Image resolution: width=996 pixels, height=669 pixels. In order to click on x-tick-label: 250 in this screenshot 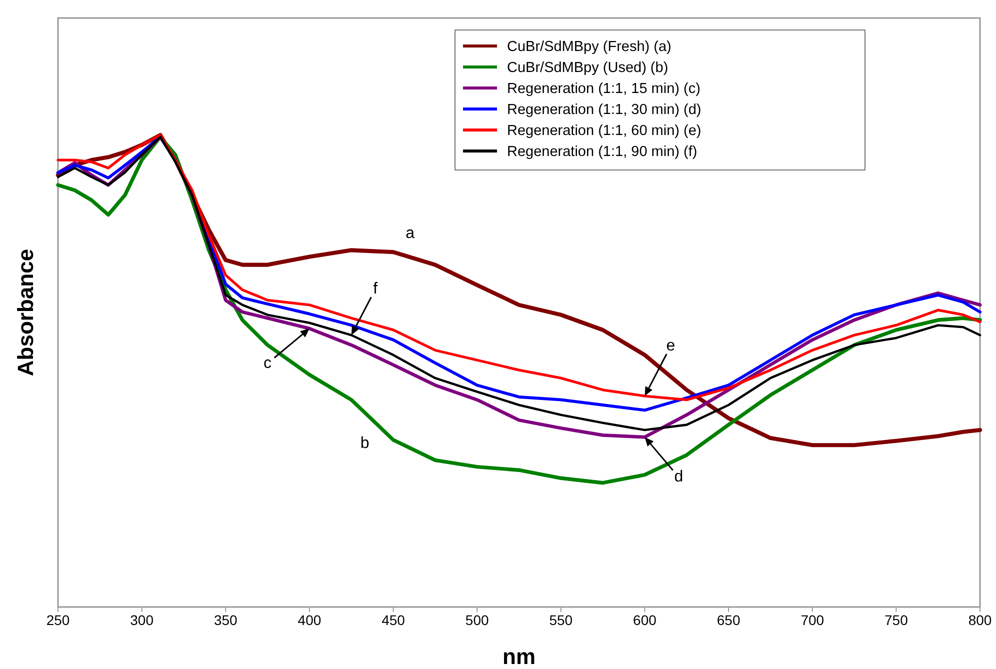, I will do `click(58, 620)`.